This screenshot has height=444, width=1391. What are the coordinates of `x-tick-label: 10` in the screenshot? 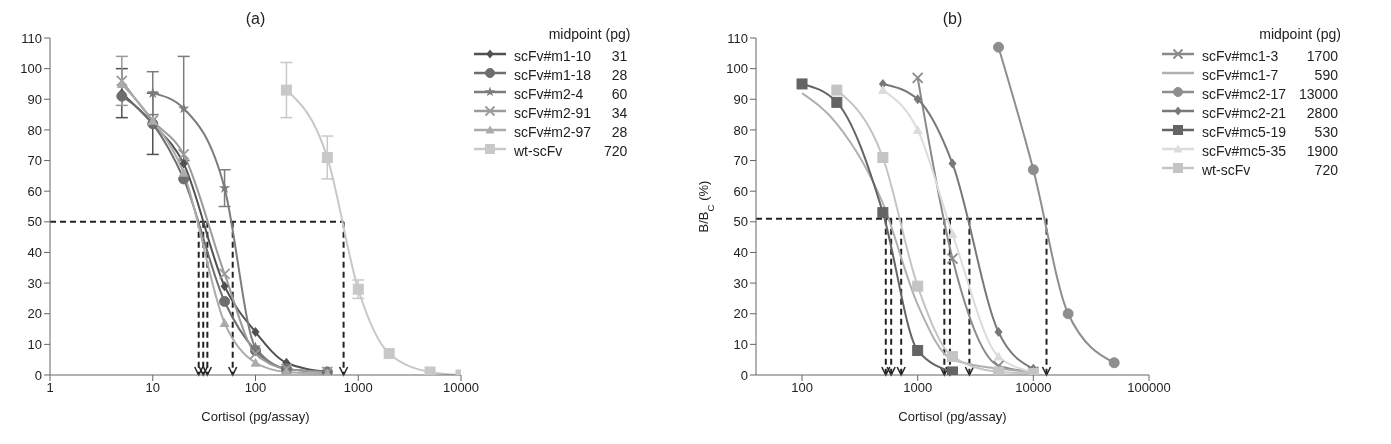 It's located at (152, 388).